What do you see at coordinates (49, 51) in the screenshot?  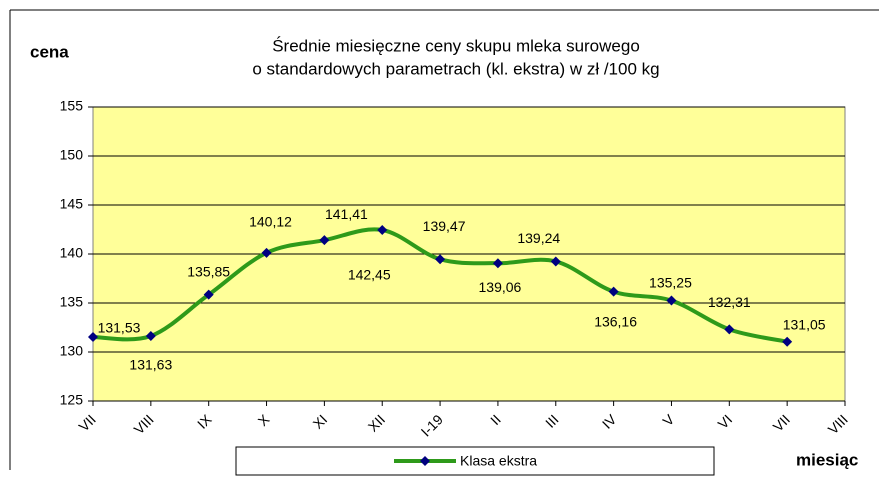 I see `y-axis-label: cena` at bounding box center [49, 51].